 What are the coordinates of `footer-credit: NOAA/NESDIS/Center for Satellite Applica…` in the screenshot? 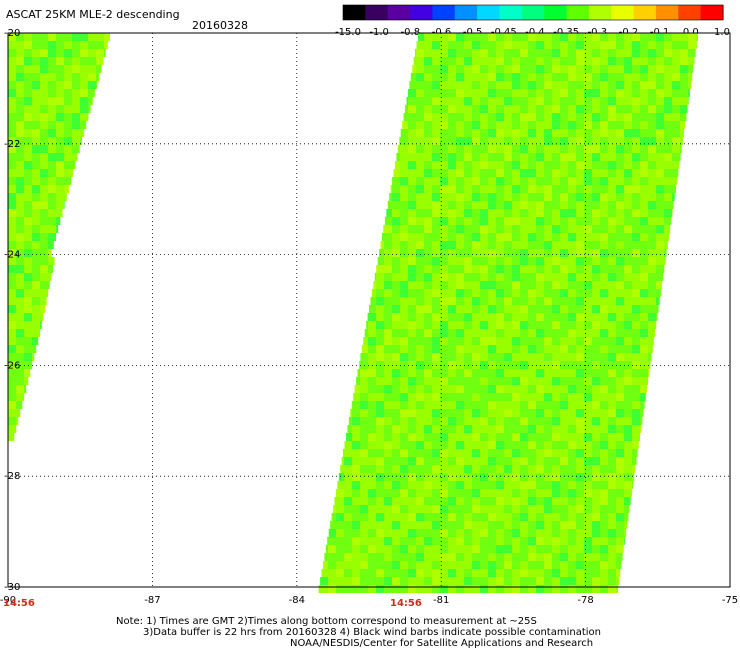 It's located at (442, 643).